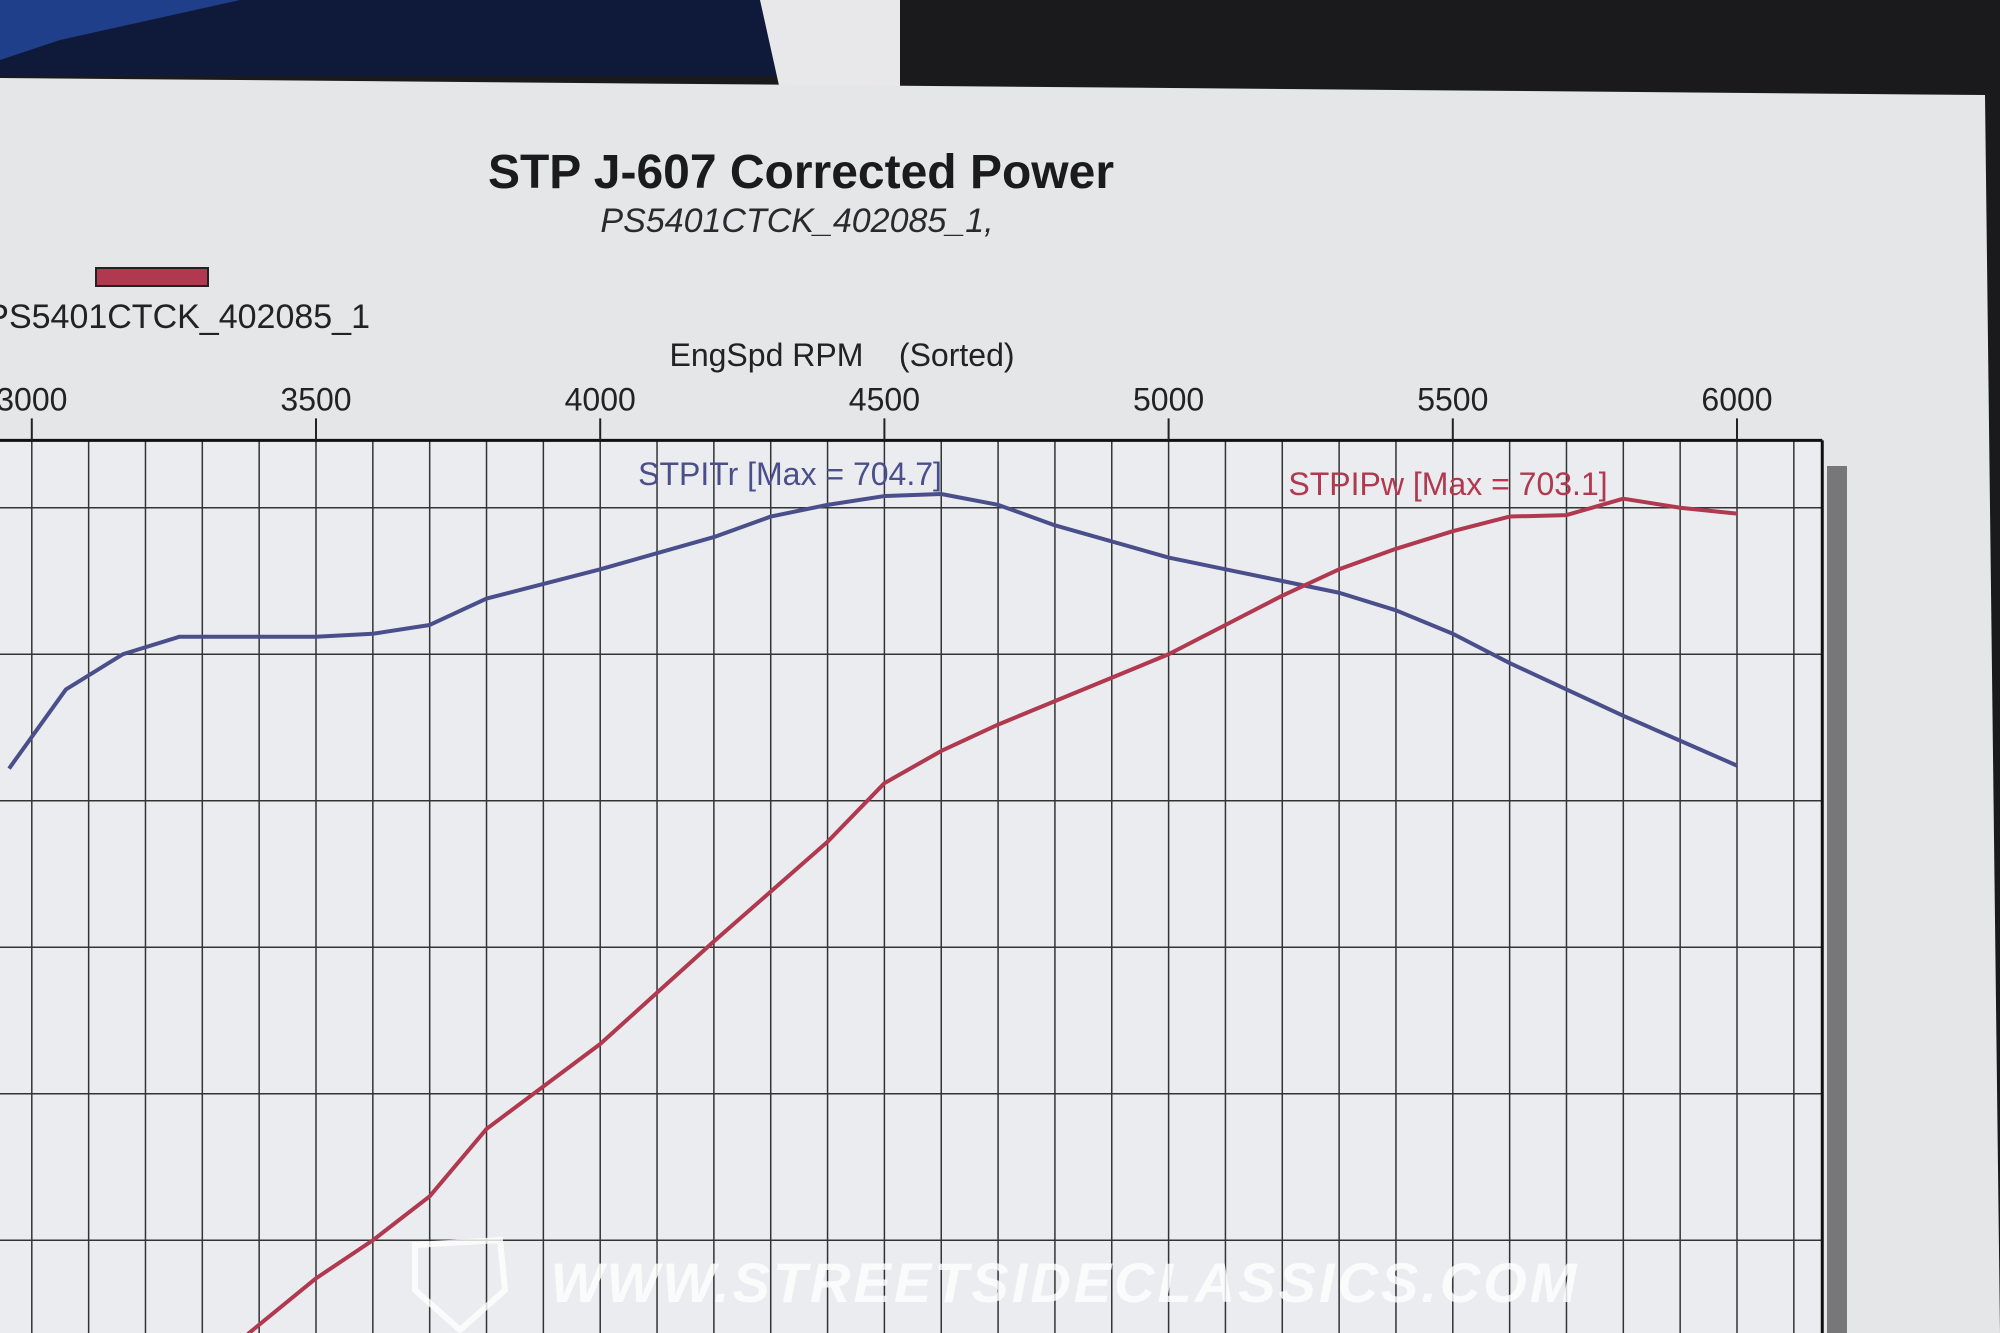  I want to click on x-tick-label: 4500, so click(884, 399).